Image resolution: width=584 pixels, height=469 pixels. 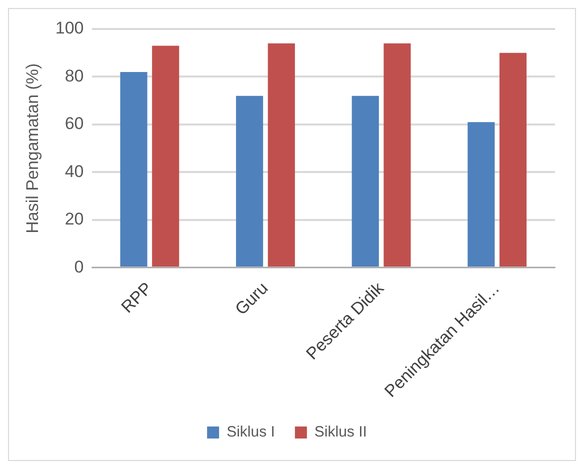 What do you see at coordinates (74, 76) in the screenshot?
I see `y-tick-label: 80` at bounding box center [74, 76].